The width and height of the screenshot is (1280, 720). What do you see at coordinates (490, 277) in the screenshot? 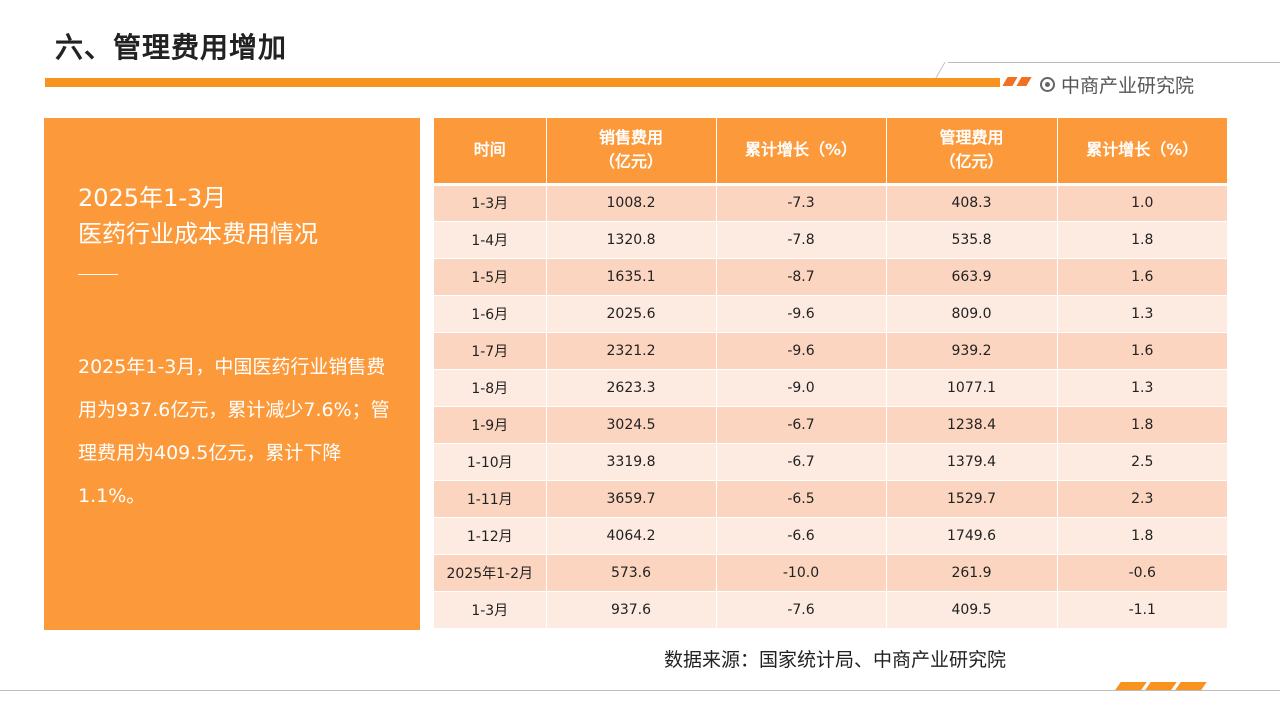
I see `table-cell: 1-5月` at bounding box center [490, 277].